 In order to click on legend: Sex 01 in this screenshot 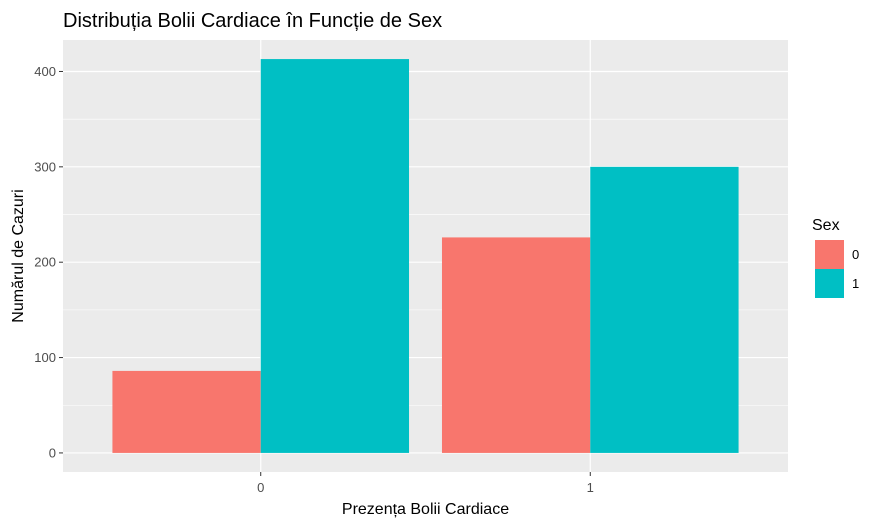, I will do `click(835, 257)`.